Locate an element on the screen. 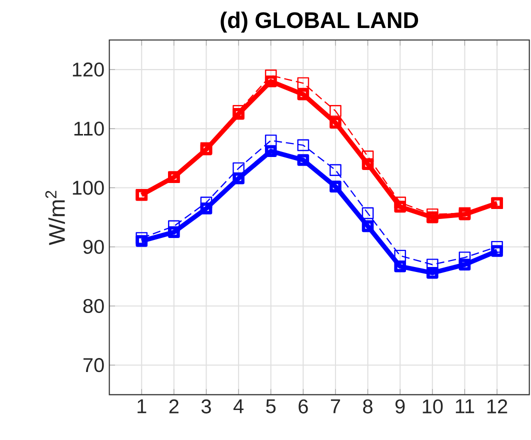  x-tick-label: 6 is located at coordinates (303, 406).